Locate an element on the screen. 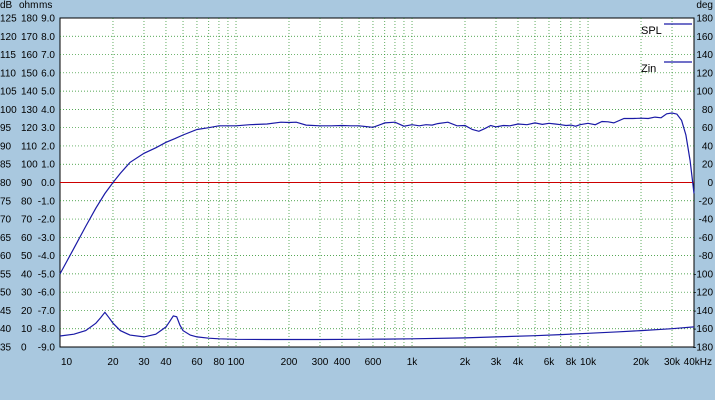  deg-tick-label: -140 is located at coordinates (703, 311).